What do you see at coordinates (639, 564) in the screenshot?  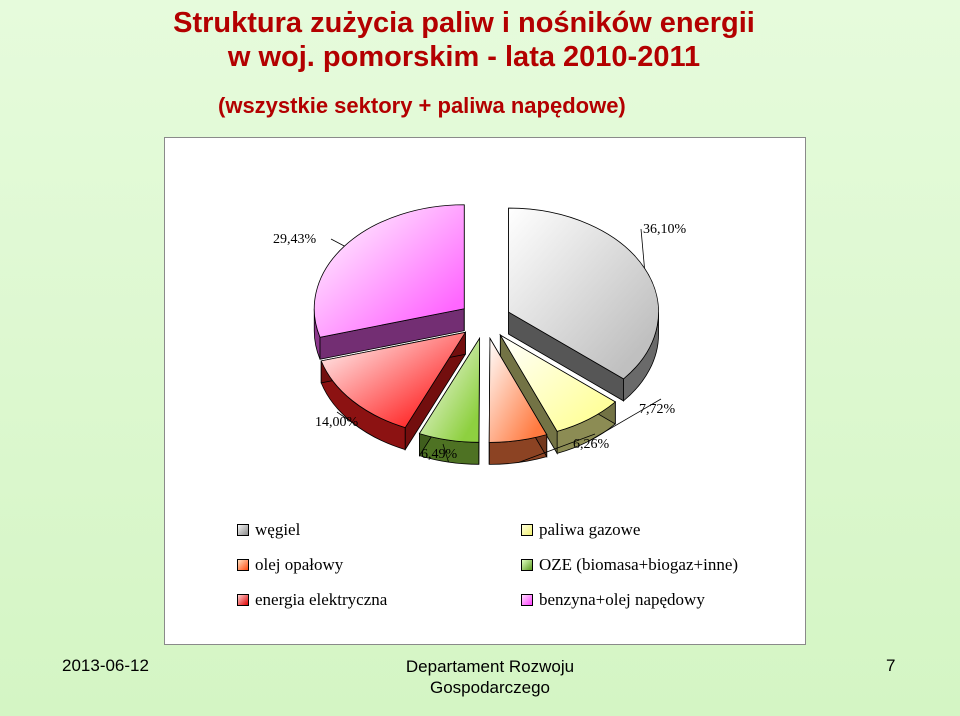 I see `legend-label: OZE (biomasa+biogaz+inne)` at bounding box center [639, 564].